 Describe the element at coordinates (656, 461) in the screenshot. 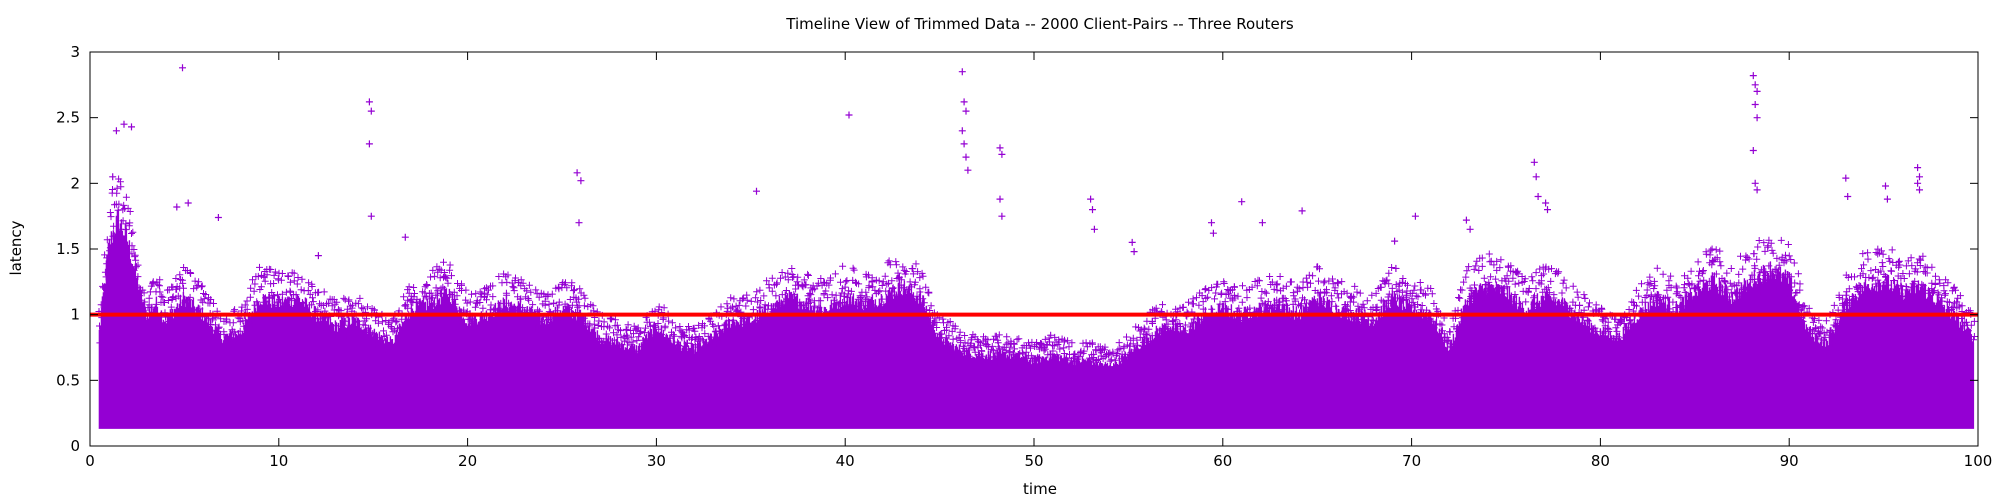

I see `x-tick-label: 30` at that location.